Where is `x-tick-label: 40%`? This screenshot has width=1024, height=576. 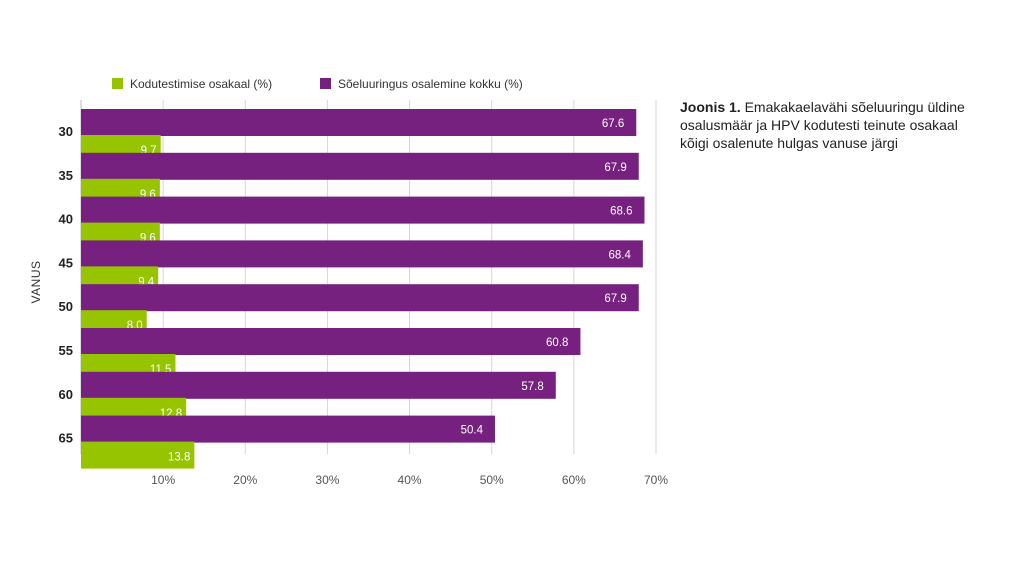 x-tick-label: 40% is located at coordinates (410, 480).